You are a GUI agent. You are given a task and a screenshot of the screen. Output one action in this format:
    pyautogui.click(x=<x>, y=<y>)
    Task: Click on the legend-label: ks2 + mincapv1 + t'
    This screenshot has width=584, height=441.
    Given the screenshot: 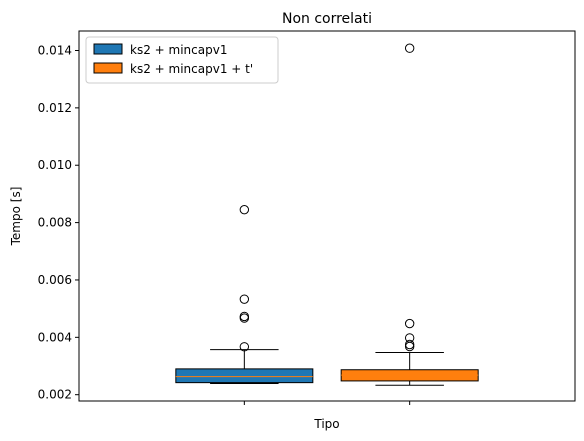 What is the action you would take?
    pyautogui.click(x=191, y=69)
    